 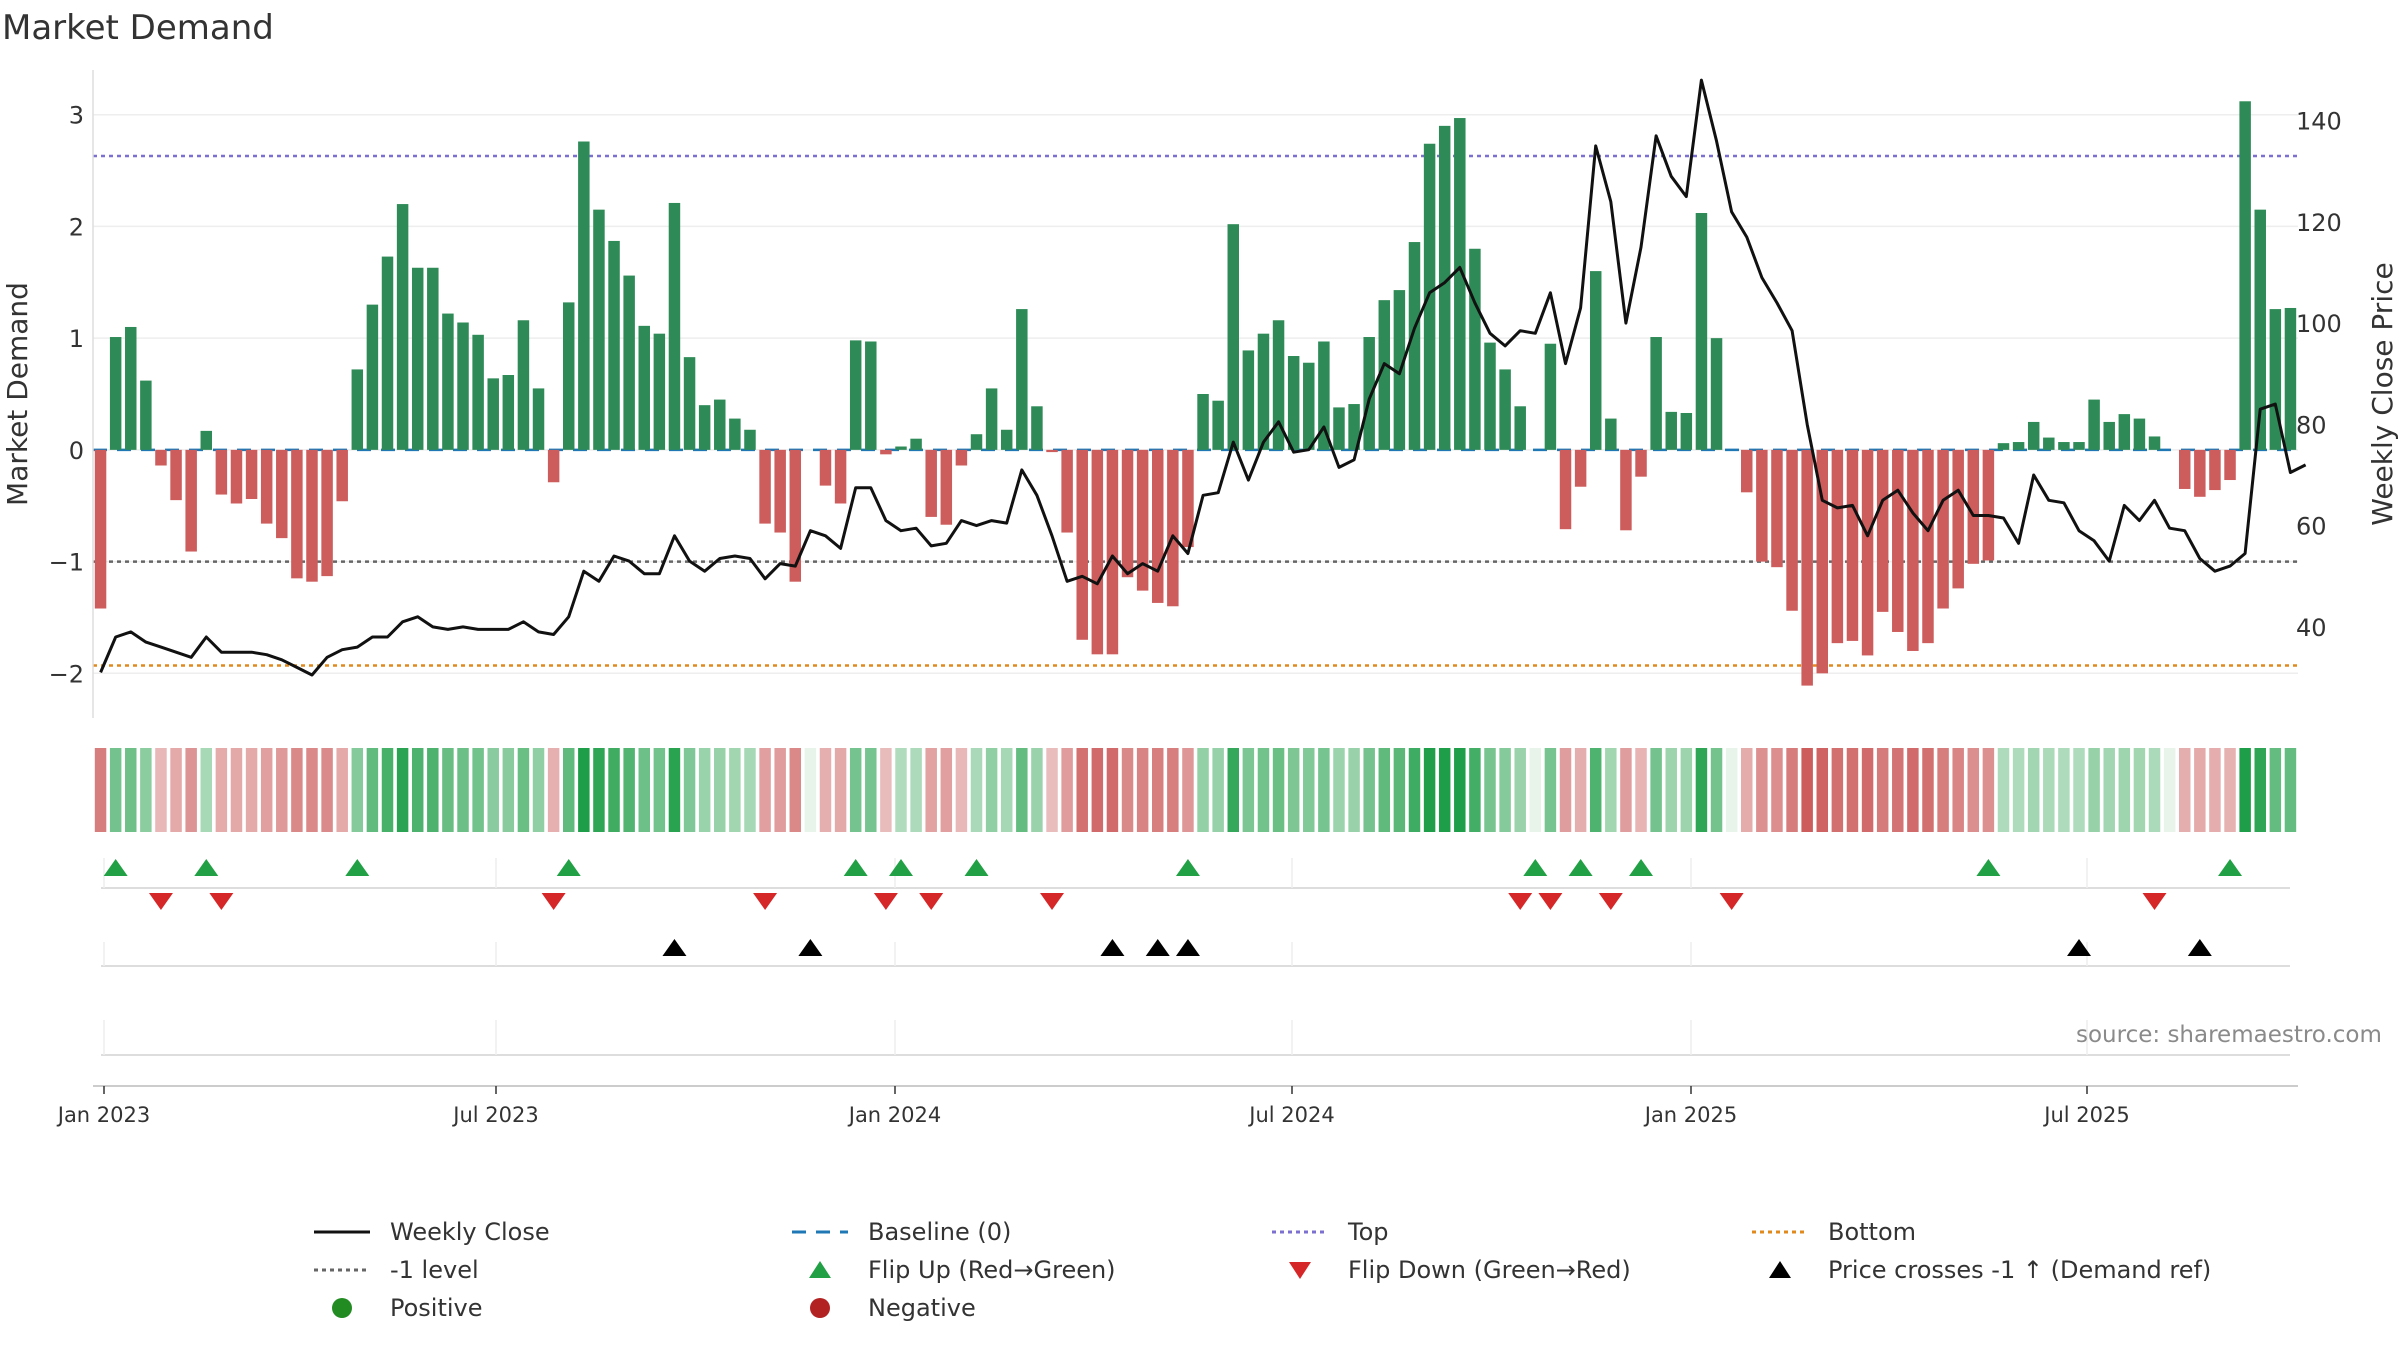 What do you see at coordinates (436, 1308) in the screenshot?
I see `legend-label: Positive` at bounding box center [436, 1308].